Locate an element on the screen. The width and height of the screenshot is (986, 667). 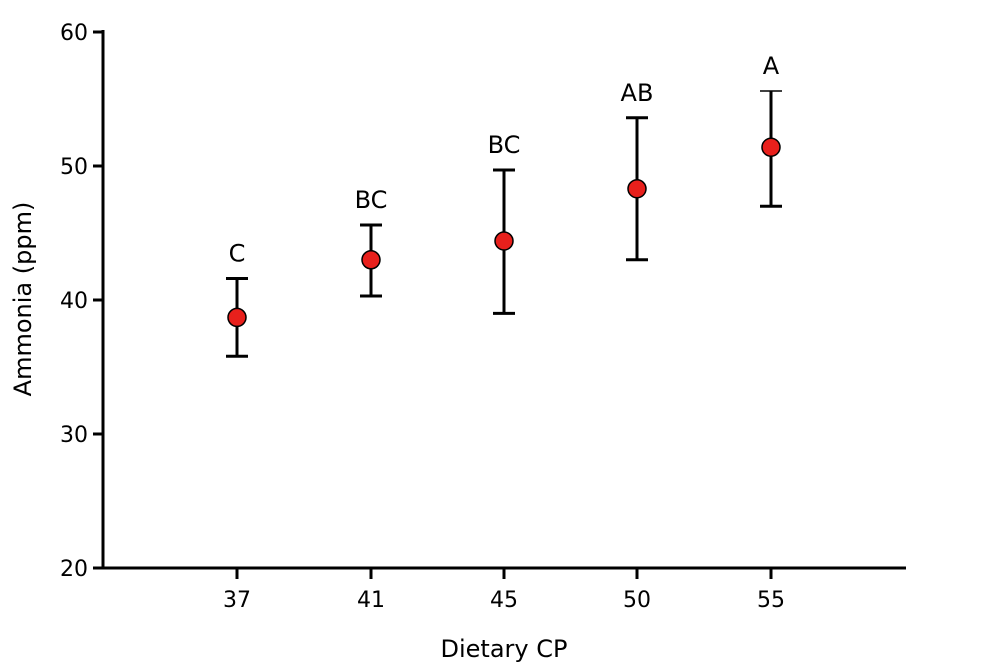
group-letter-label: AB is located at coordinates (637, 93).